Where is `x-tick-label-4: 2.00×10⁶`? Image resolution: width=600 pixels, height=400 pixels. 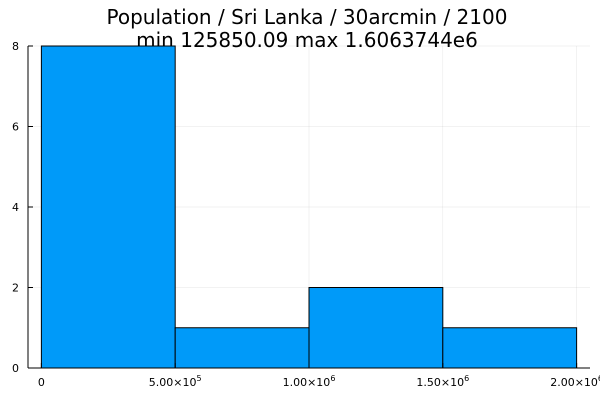
x-tick-label-4: 2.00×10⁶ is located at coordinates (575, 381).